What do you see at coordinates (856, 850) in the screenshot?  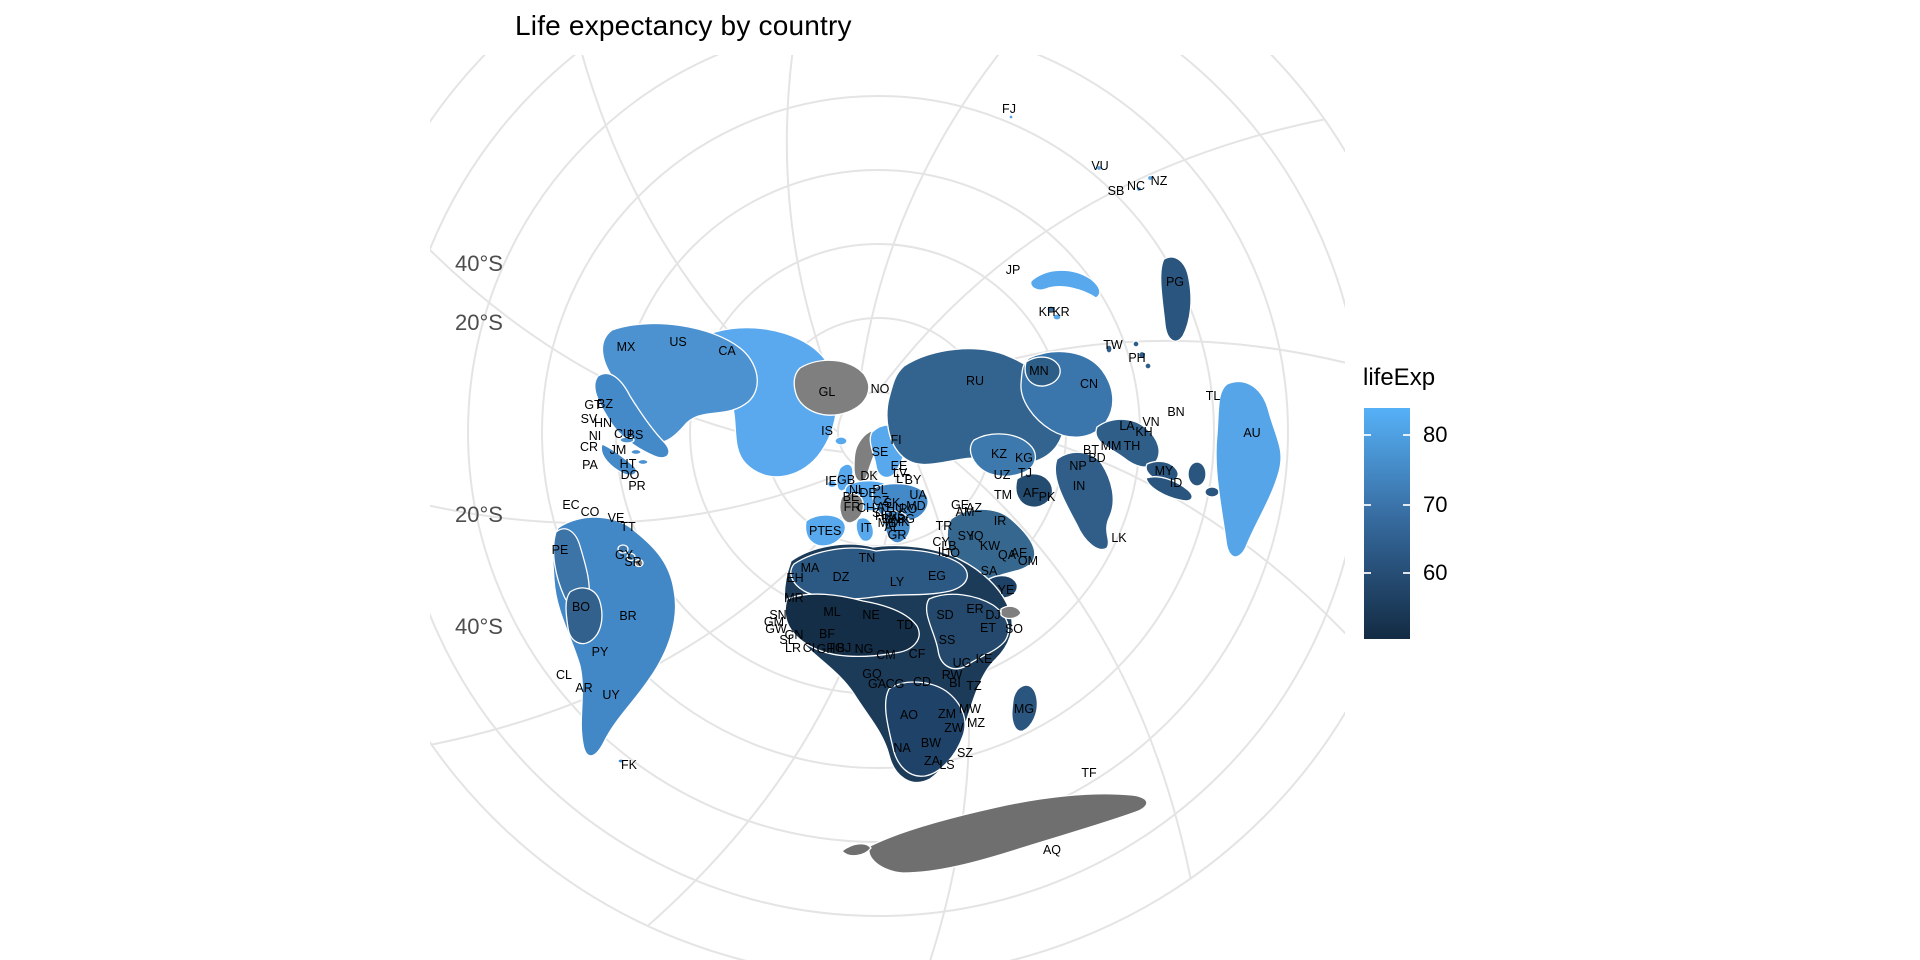 I see `region-antarctica-sliver` at bounding box center [856, 850].